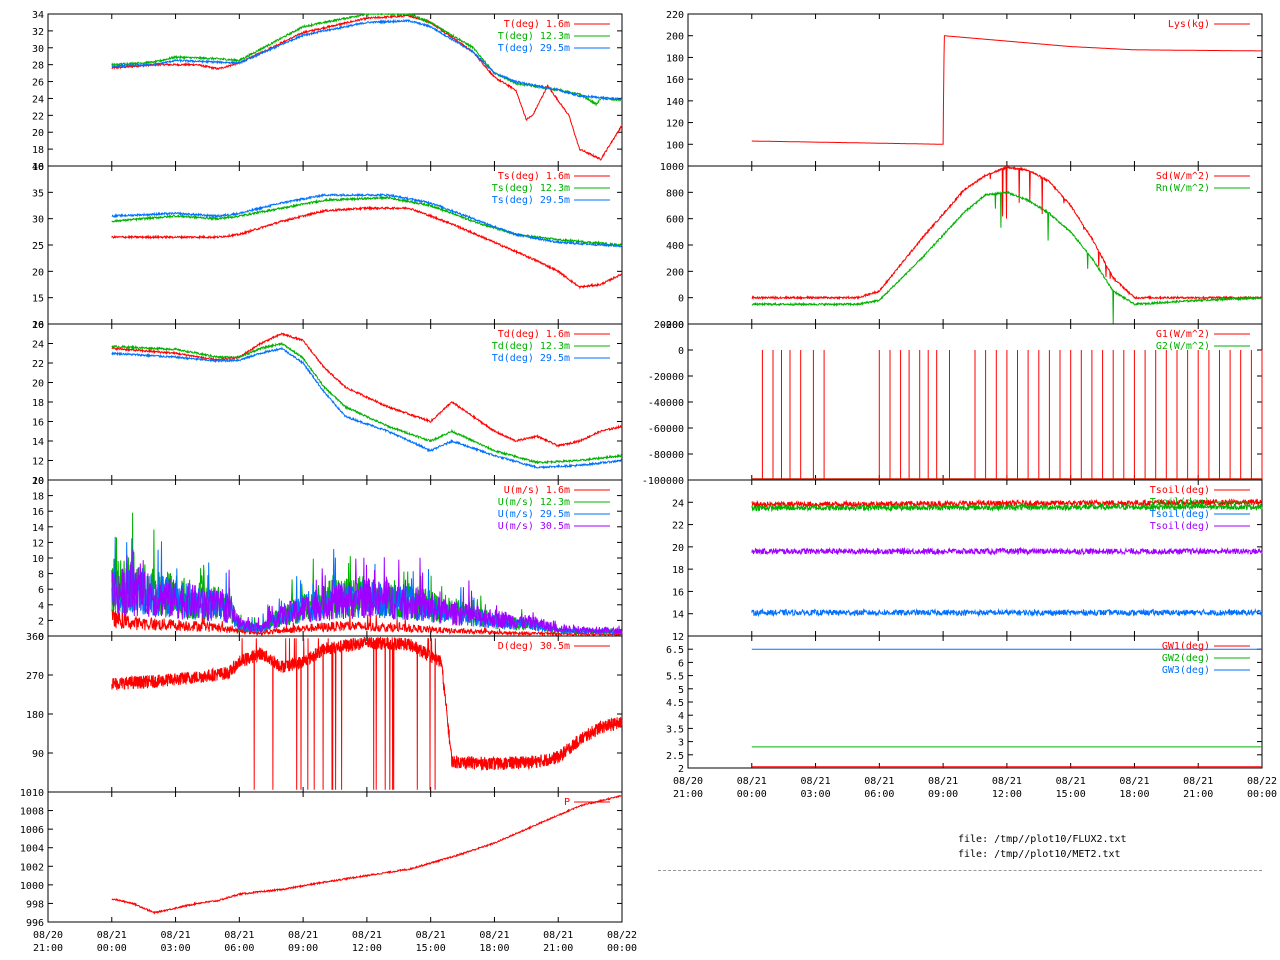 This screenshot has height=960, width=1280. I want to click on ytick-label-U-3: 6, so click(41, 590).